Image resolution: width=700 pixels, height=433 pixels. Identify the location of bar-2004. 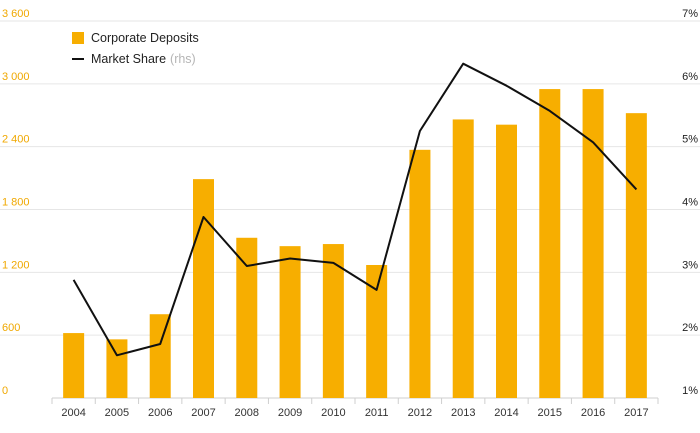
(74, 365).